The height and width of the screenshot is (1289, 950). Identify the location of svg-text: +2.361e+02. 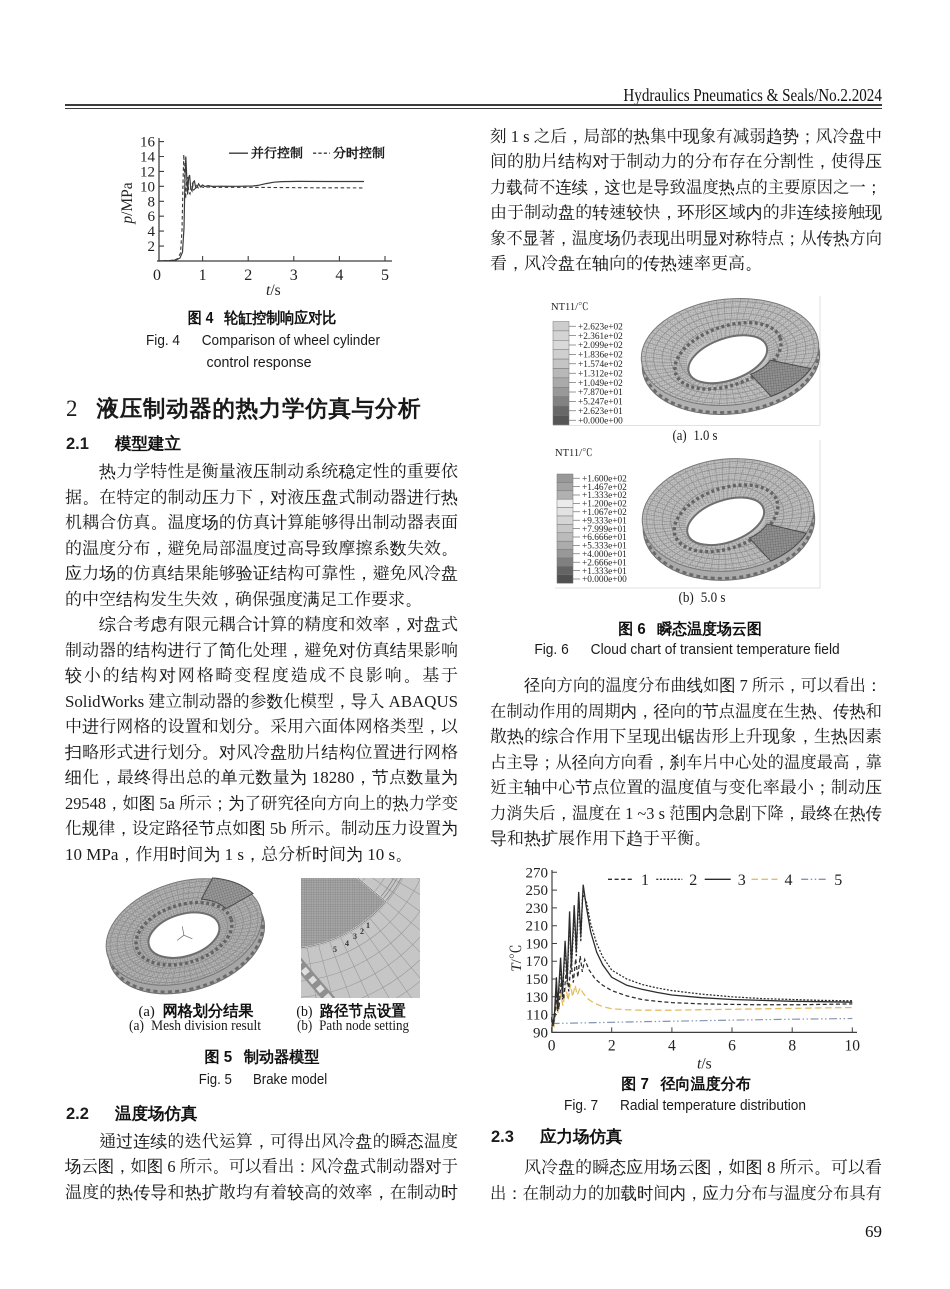
(600, 337).